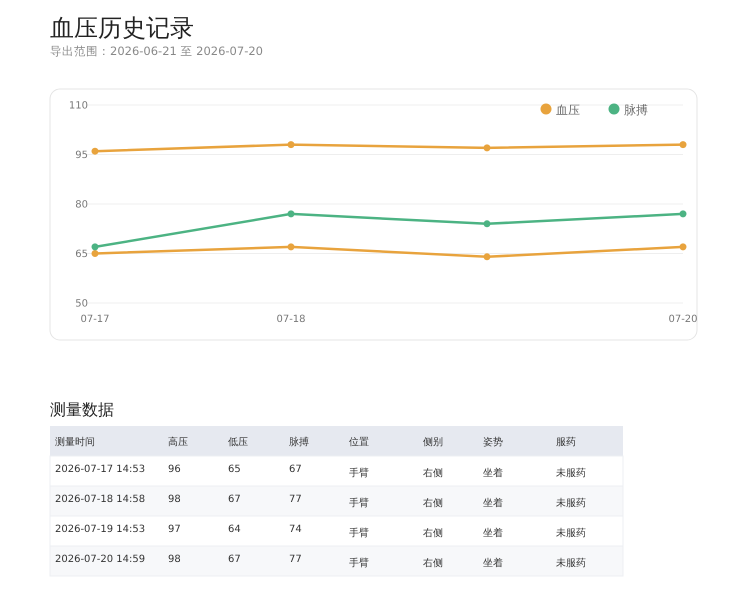  What do you see at coordinates (683, 319) in the screenshot?
I see `x-tick-label: 07-20` at bounding box center [683, 319].